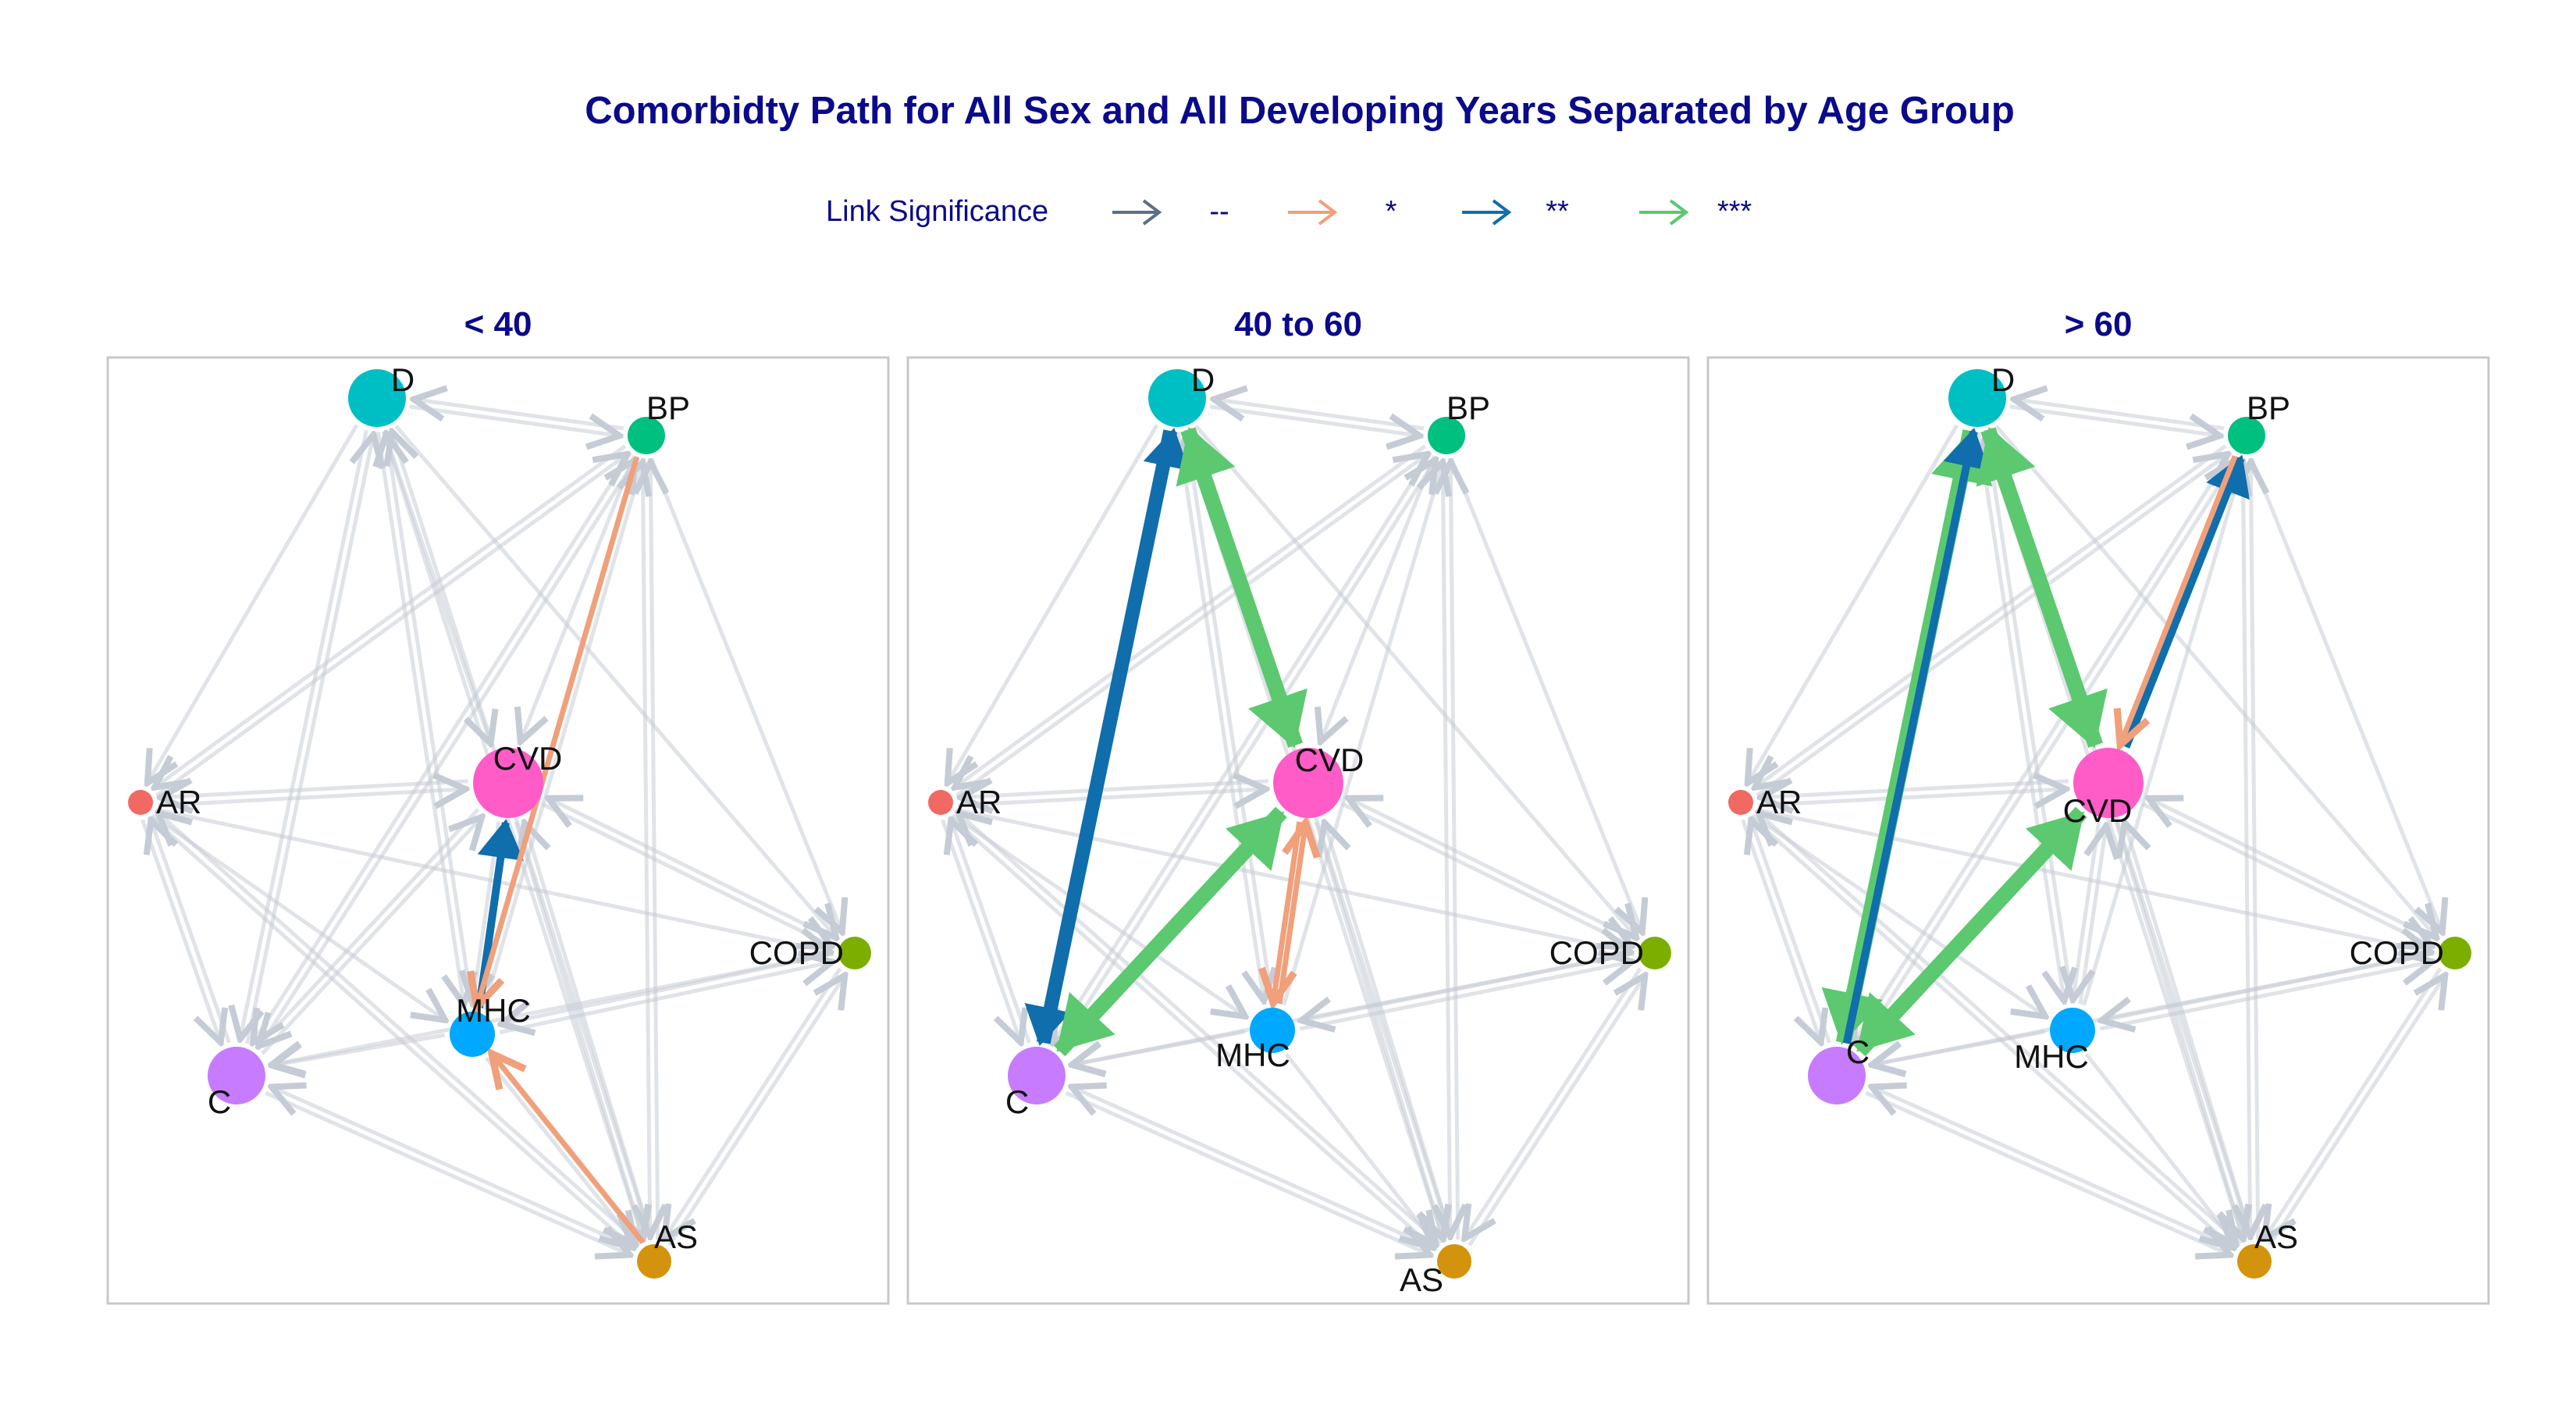  I want to click on link-ns-AS-CVD, so click(2189, 1031).